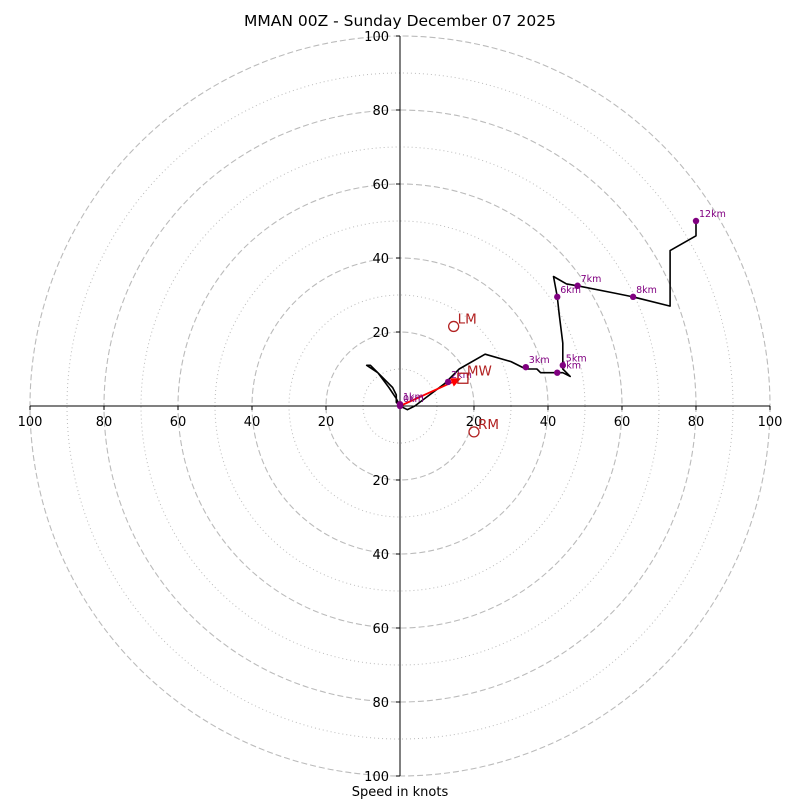 The image size is (800, 800). I want to click on storm-motion-rm-marker, so click(474, 432).